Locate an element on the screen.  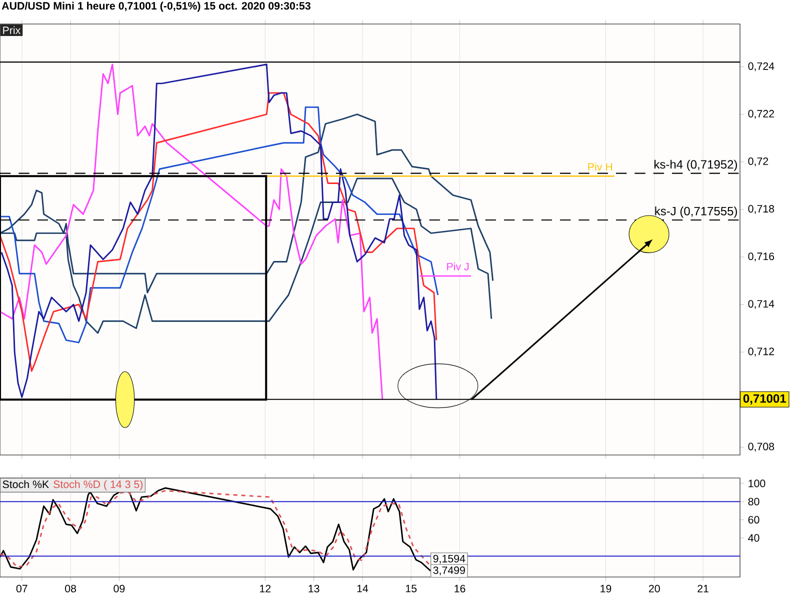
ref-line-label: ks-h4 (0,71952) is located at coordinates (695, 166).